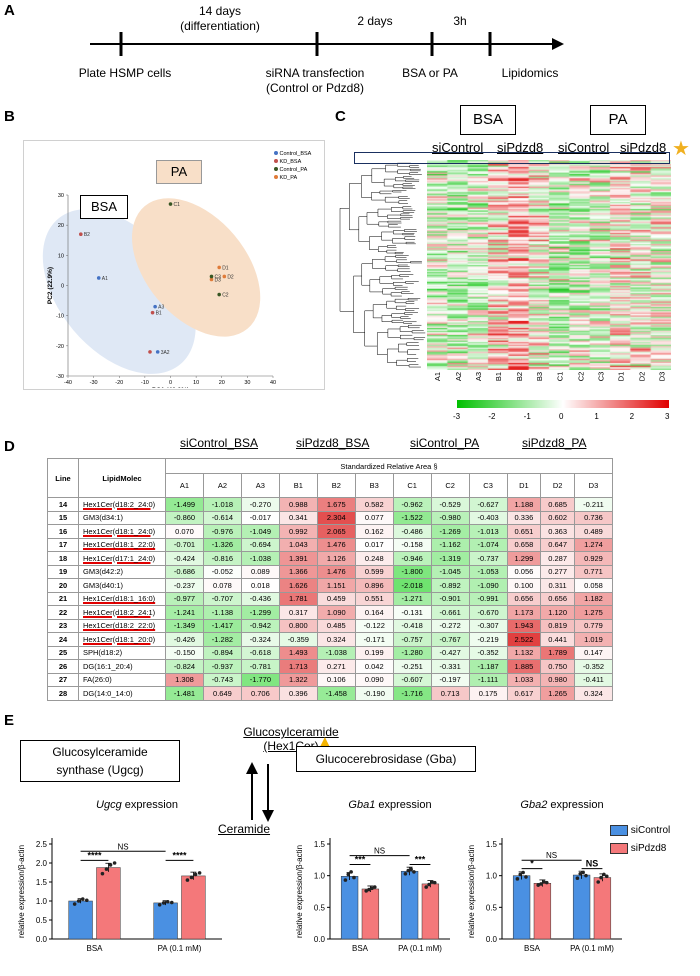 This screenshot has width=700, height=976. Describe the element at coordinates (524, 585) in the screenshot. I see `table-cell-value: 0.100` at that location.